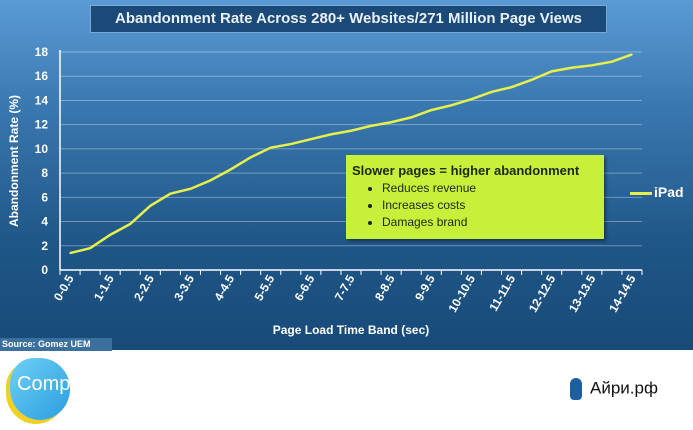 The image size is (693, 430). What do you see at coordinates (641, 193) in the screenshot?
I see `legend-line-icon` at bounding box center [641, 193].